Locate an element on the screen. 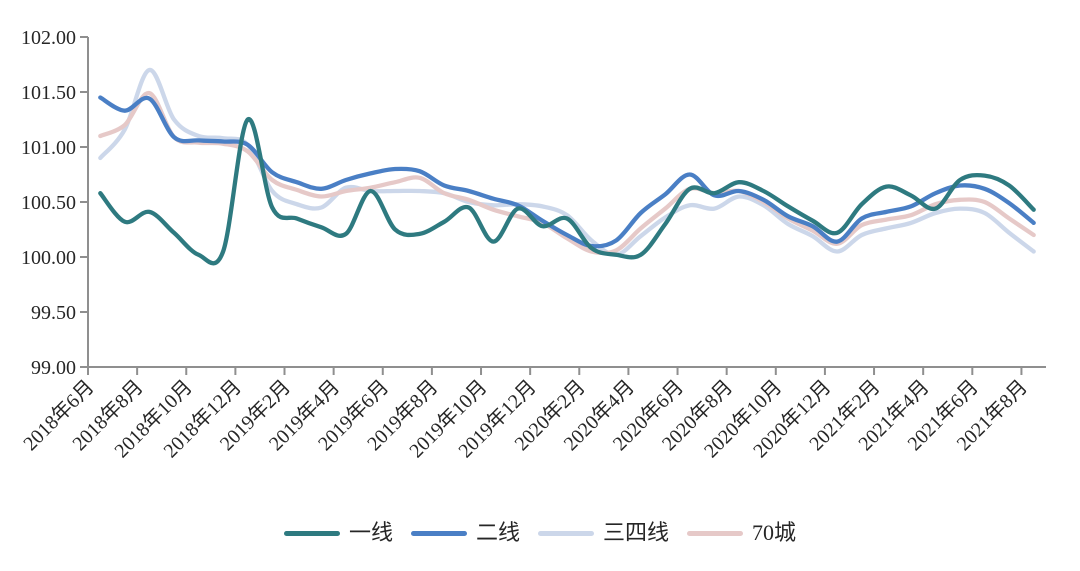  y-tick-label: 99.50 is located at coordinates (53, 313).